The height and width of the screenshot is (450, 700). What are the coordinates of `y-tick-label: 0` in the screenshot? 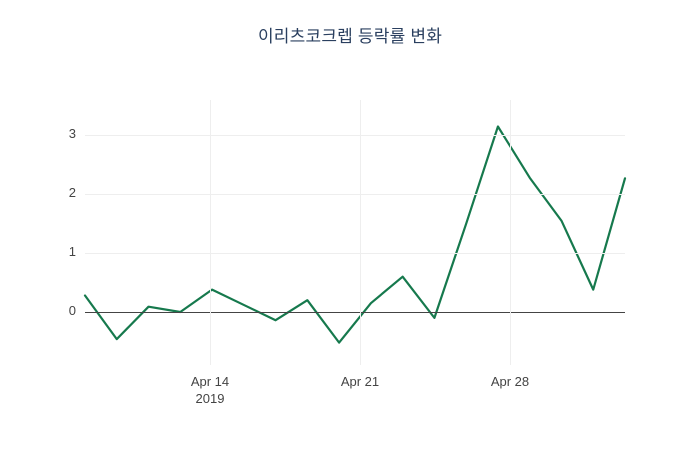 It's located at (72, 310).